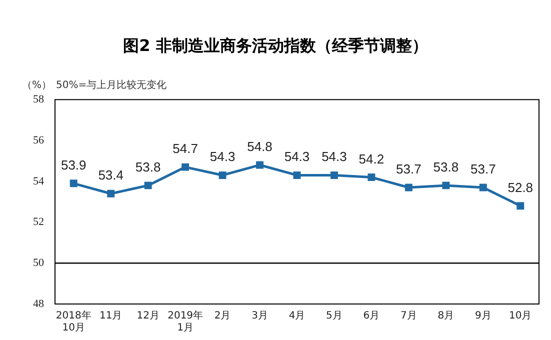 This screenshot has width=551, height=340. I want to click on y-tick-label: 54, so click(38, 181).